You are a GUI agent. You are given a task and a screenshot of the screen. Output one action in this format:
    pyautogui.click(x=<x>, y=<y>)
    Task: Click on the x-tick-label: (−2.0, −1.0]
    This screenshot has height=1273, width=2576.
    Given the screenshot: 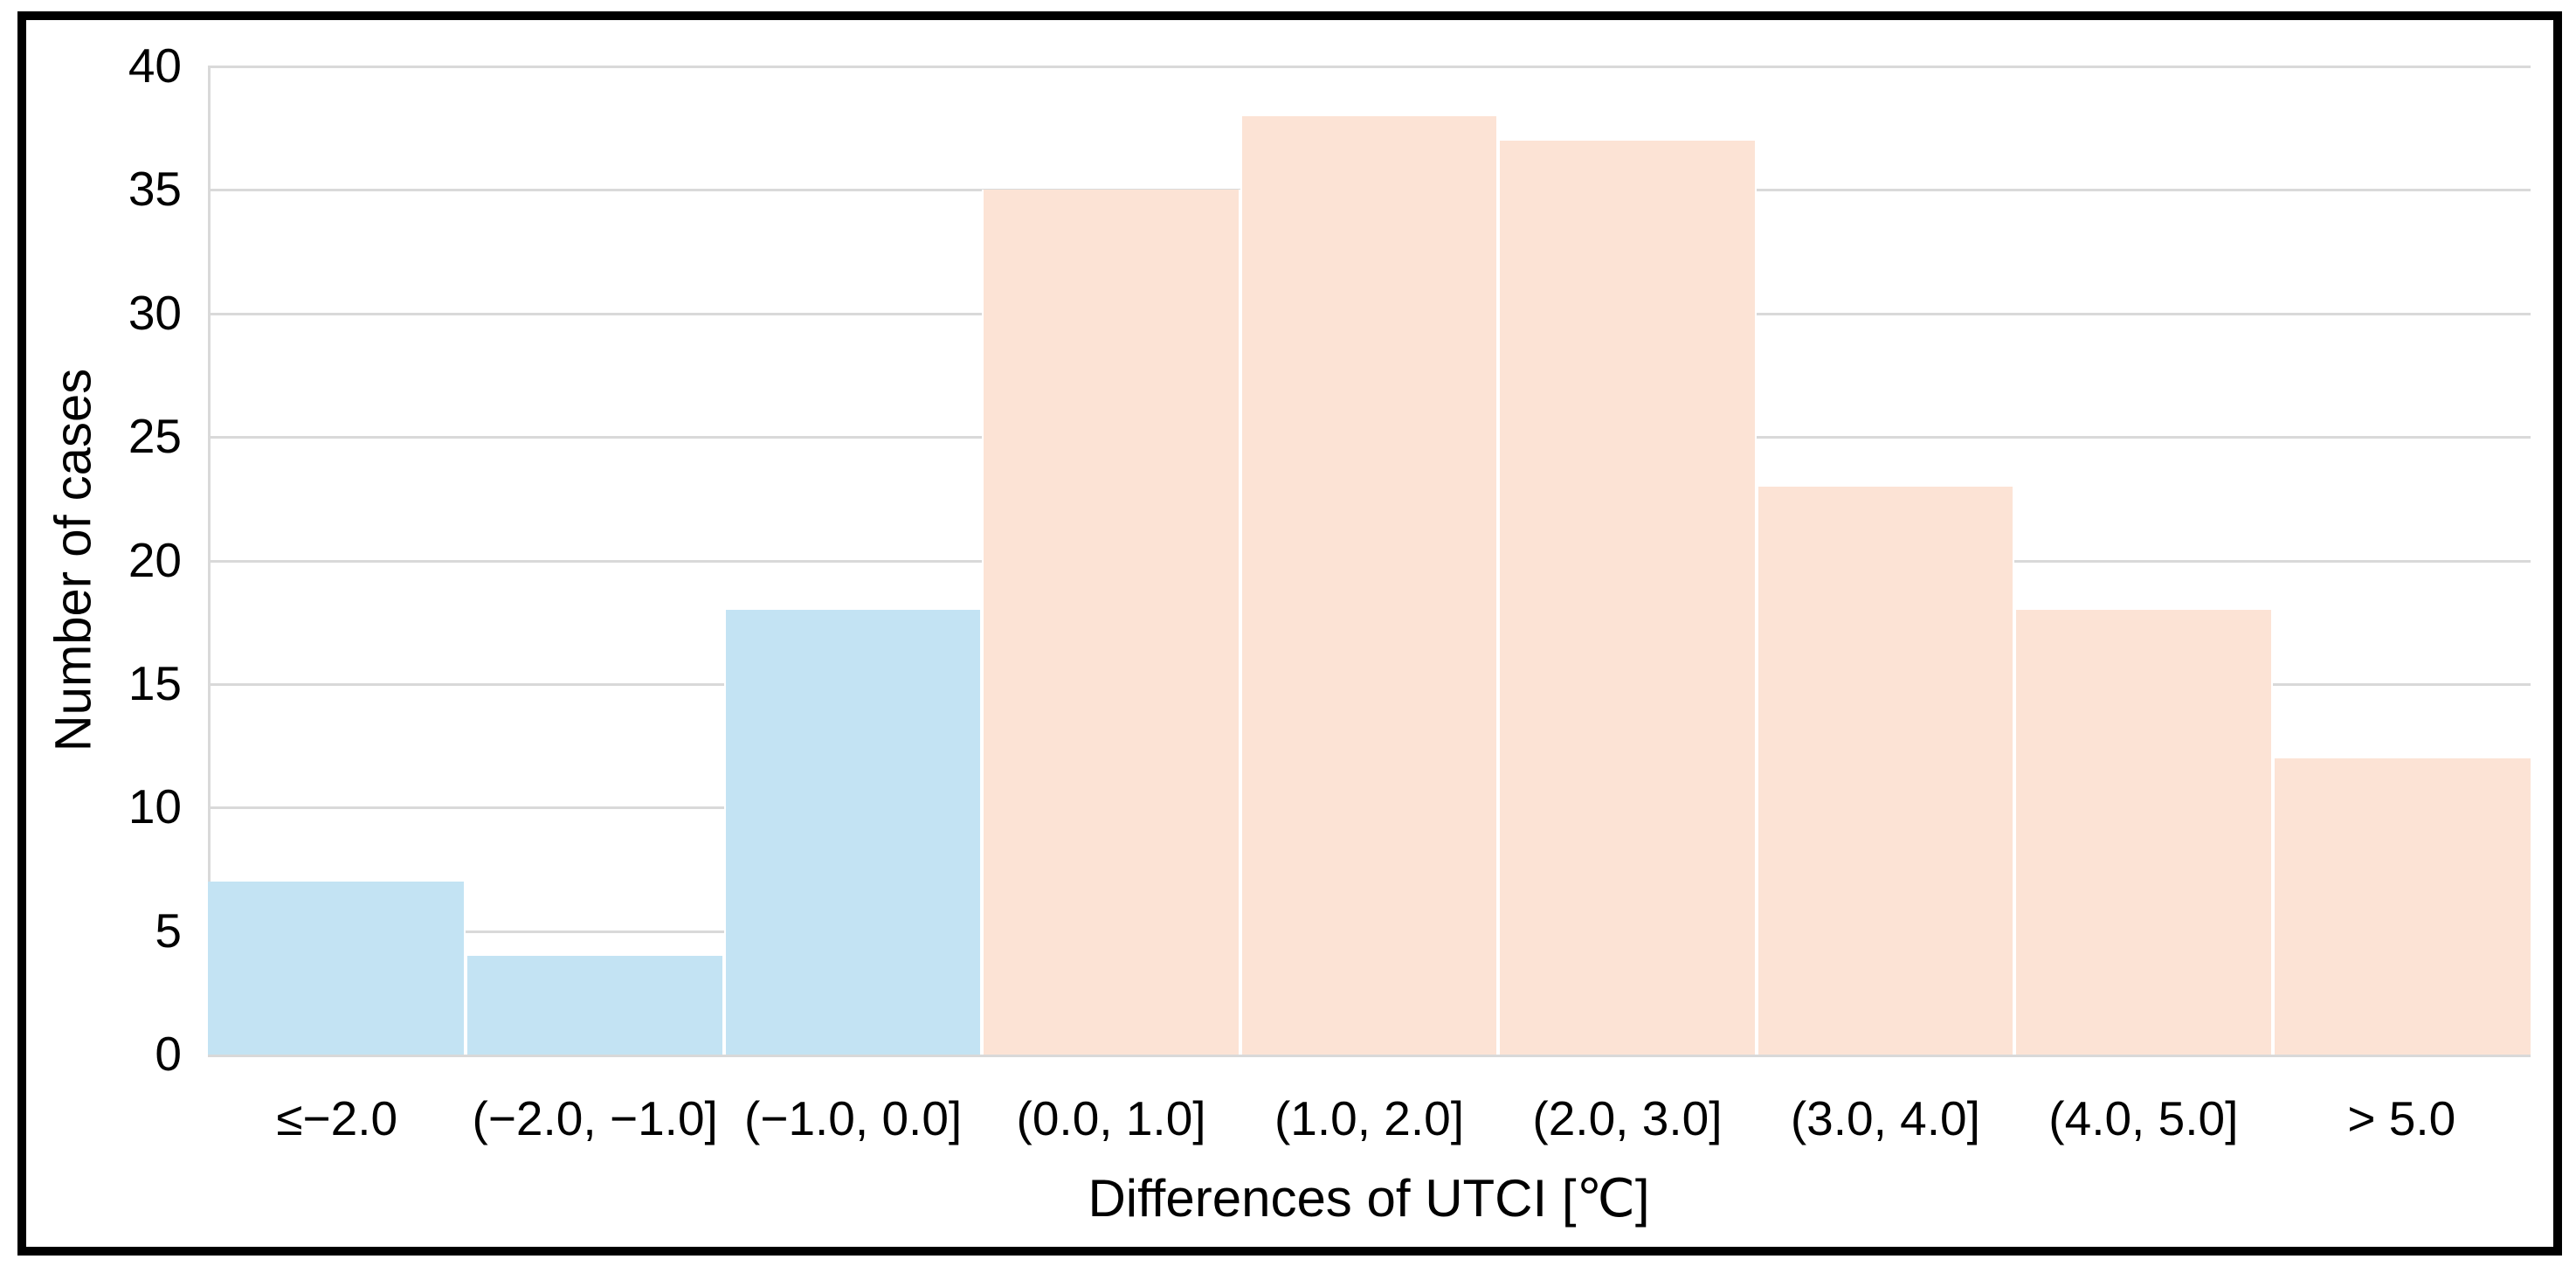 What is the action you would take?
    pyautogui.click(x=595, y=1118)
    